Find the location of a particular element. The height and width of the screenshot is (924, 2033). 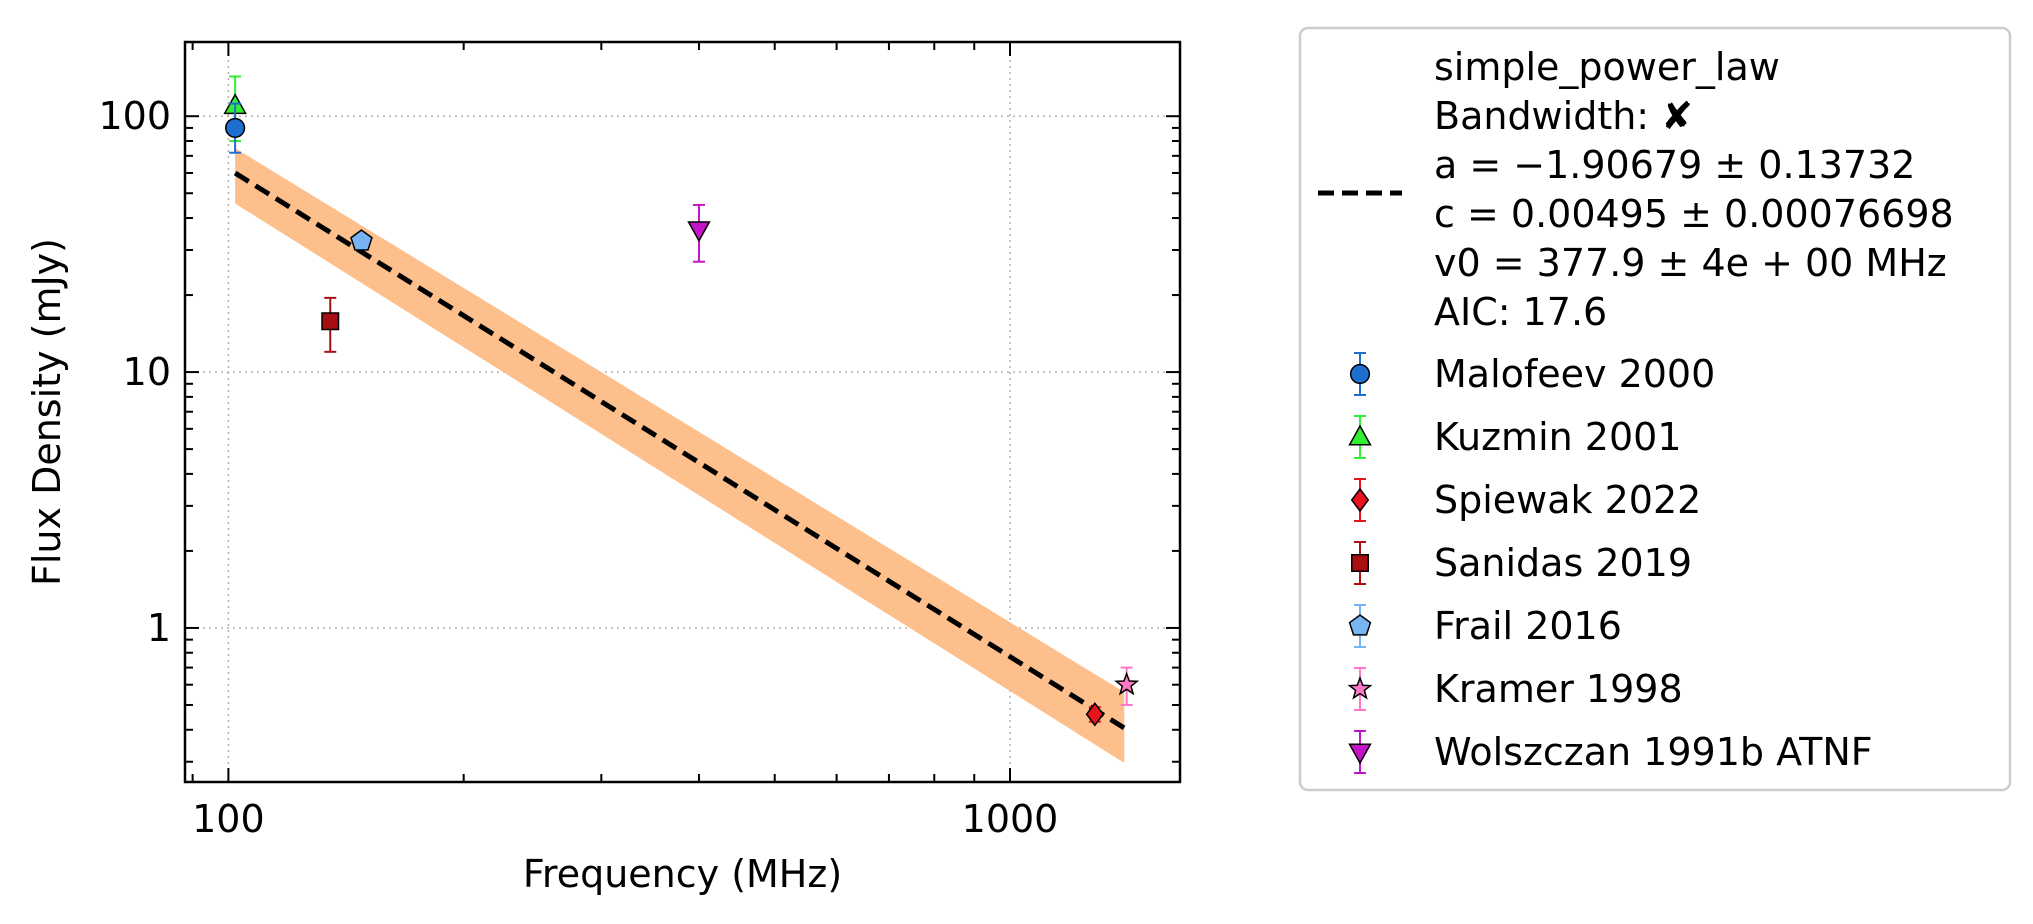

legend-marker-frail-2016 is located at coordinates (1360, 625).